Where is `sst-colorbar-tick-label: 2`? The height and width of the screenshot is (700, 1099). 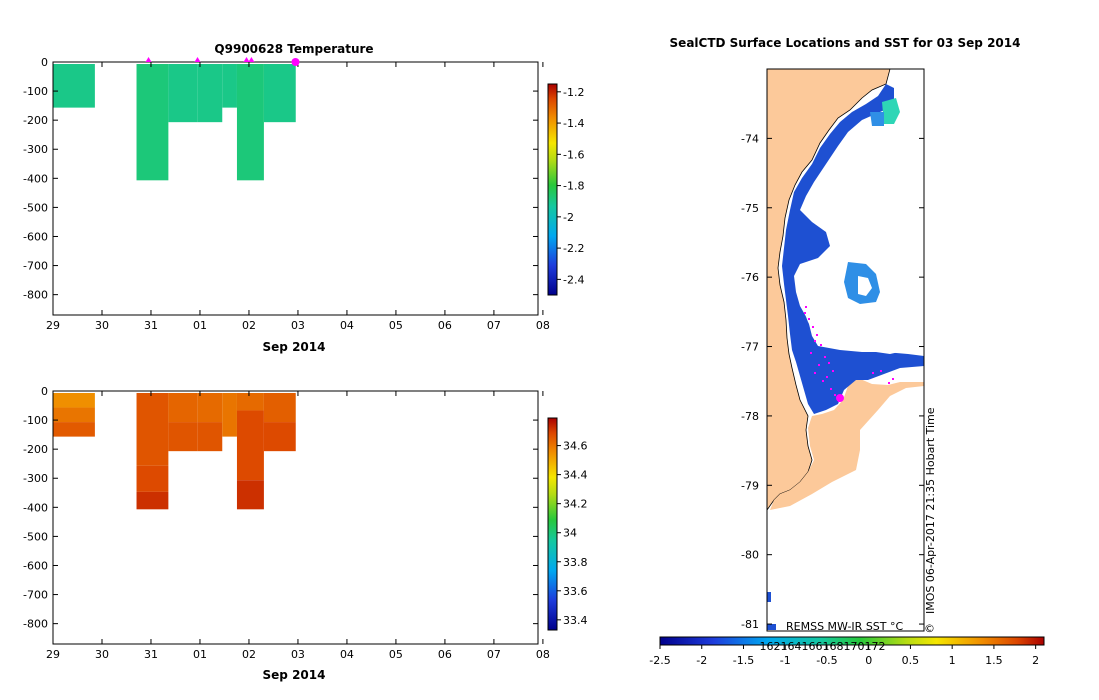
sst-colorbar-tick-label: 2 is located at coordinates (1035, 660).